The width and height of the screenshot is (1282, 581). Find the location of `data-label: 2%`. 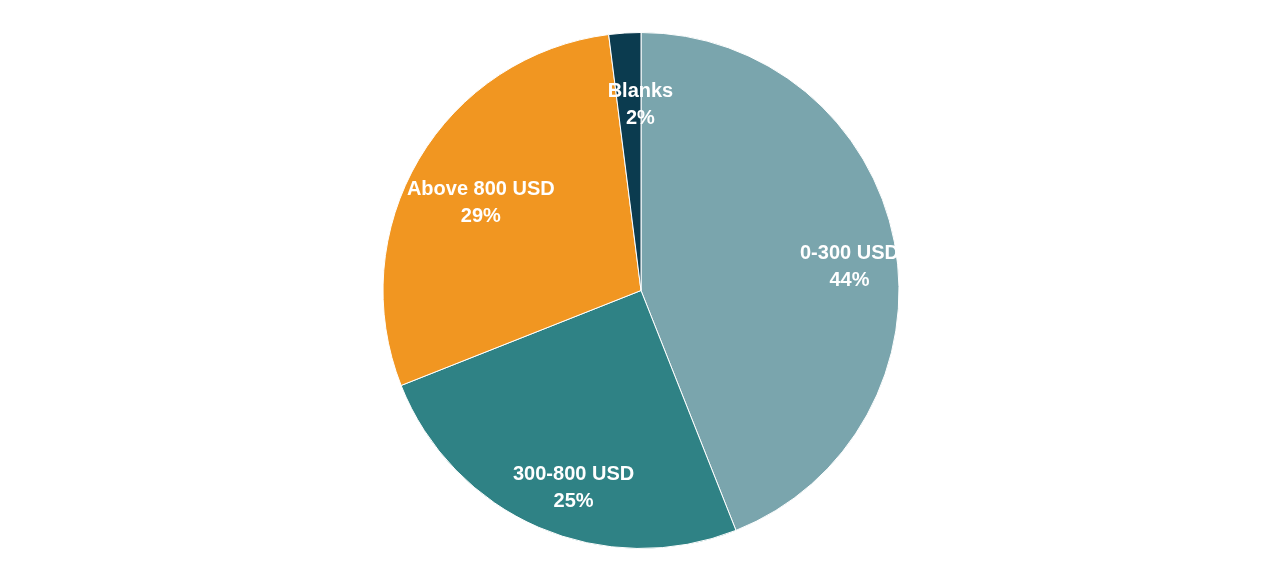

data-label: 2% is located at coordinates (640, 116).